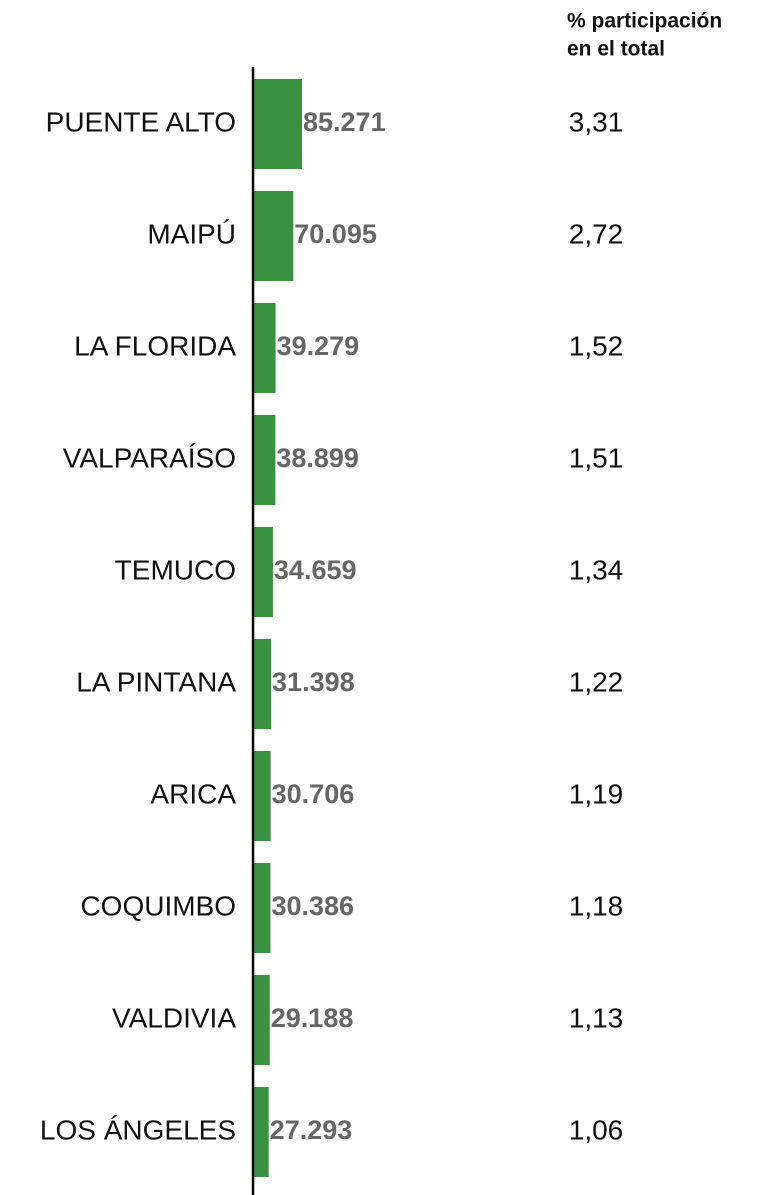 This screenshot has width=762, height=1195. What do you see at coordinates (156, 681) in the screenshot?
I see `category-label: LA PINTANA` at bounding box center [156, 681].